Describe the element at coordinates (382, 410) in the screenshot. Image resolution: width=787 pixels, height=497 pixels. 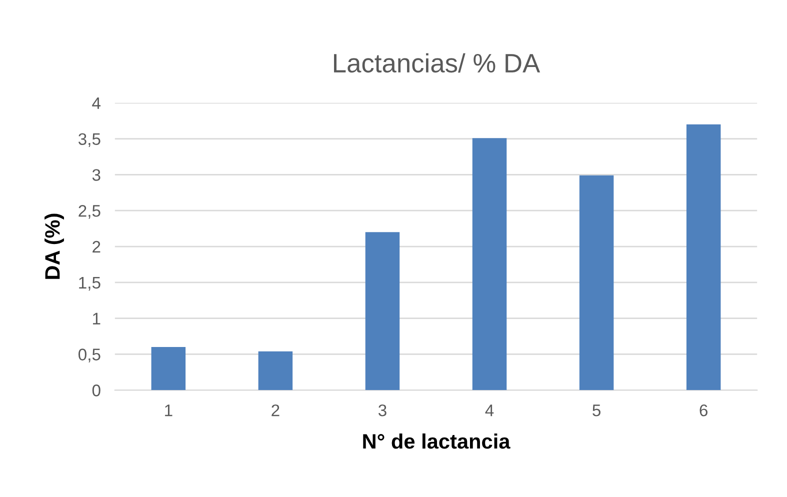
I see `x-tick-label: 3` at that location.